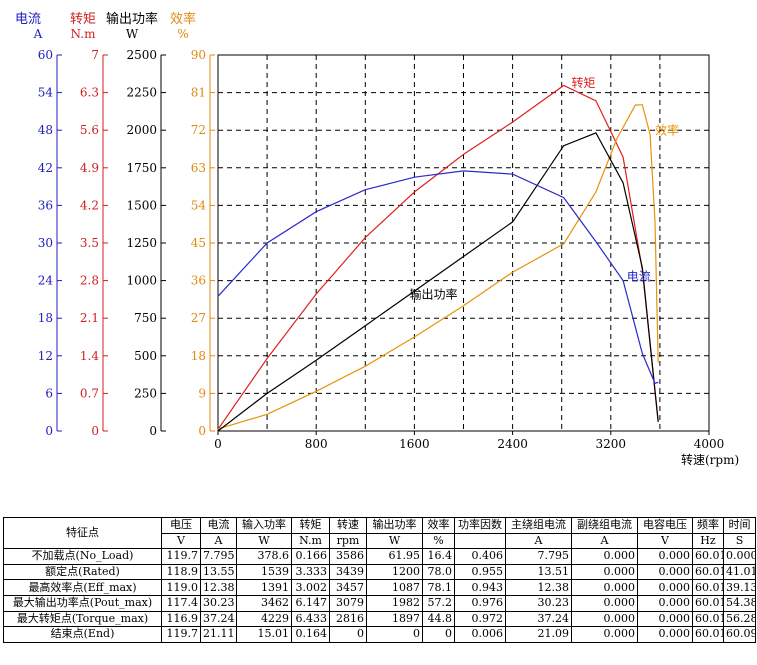 The image size is (757, 665). I want to click on table-header-cell: 频率, so click(708, 525).